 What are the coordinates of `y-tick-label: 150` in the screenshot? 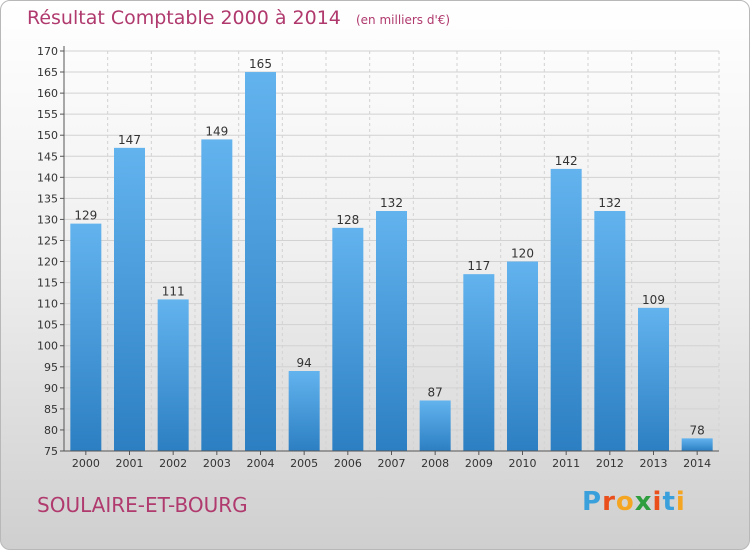 It's located at (47, 135).